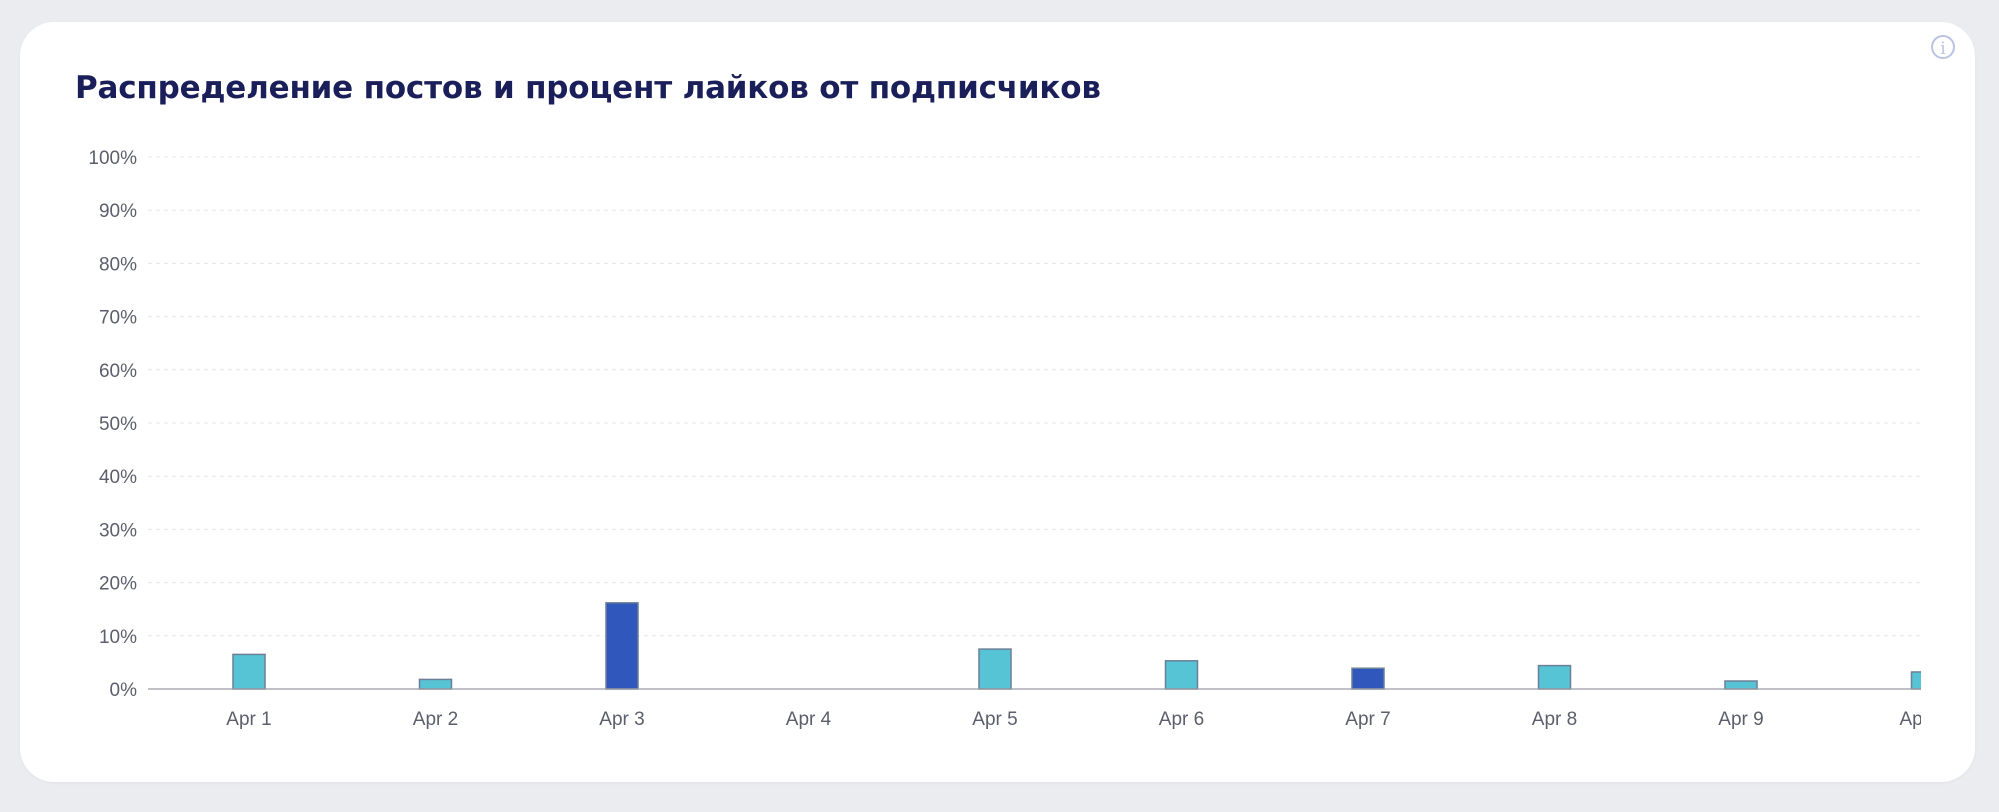  Describe the element at coordinates (435, 719) in the screenshot. I see `x-tick-label: Apr 2` at that location.